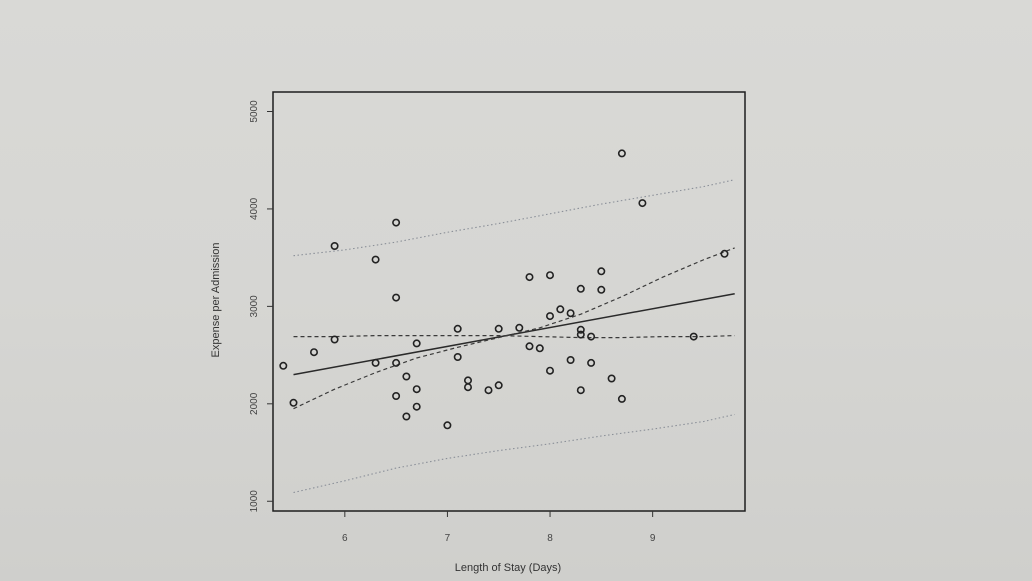  What do you see at coordinates (448, 538) in the screenshot?
I see `x-tick-label: 7` at bounding box center [448, 538].